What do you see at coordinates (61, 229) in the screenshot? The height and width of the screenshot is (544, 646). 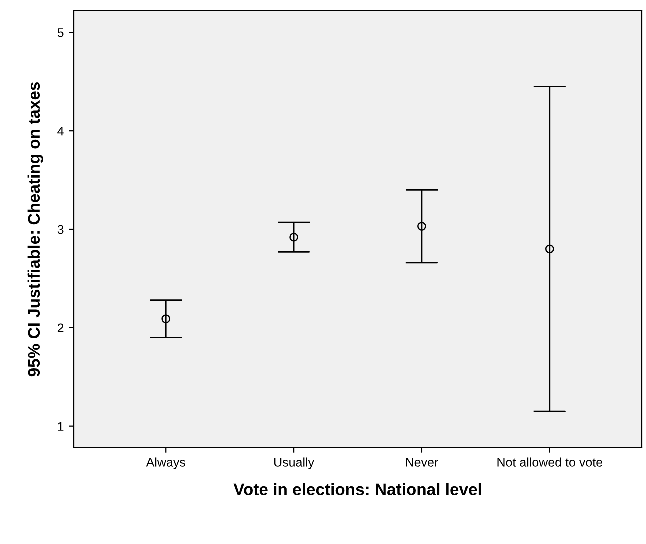 I see `y-tick-label: 3` at bounding box center [61, 229].